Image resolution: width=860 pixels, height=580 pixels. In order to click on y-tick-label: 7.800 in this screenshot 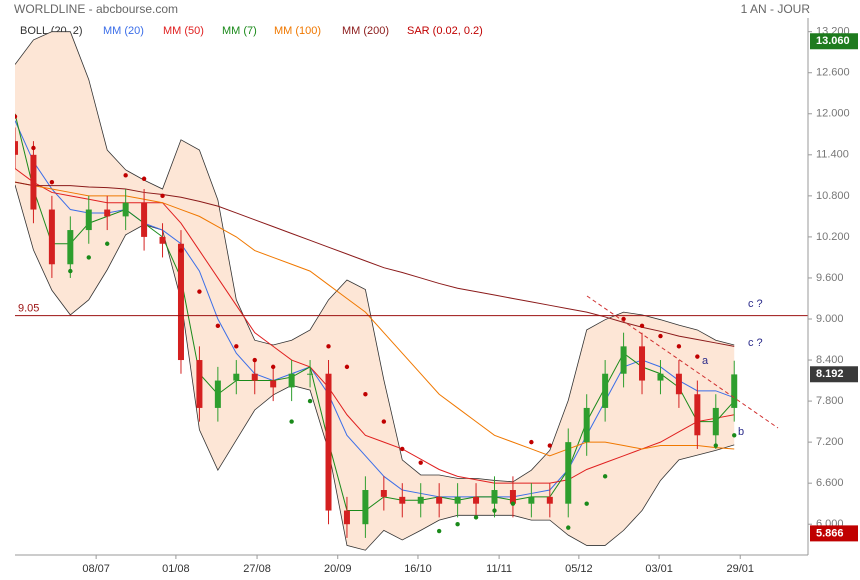, I will do `click(830, 401)`.